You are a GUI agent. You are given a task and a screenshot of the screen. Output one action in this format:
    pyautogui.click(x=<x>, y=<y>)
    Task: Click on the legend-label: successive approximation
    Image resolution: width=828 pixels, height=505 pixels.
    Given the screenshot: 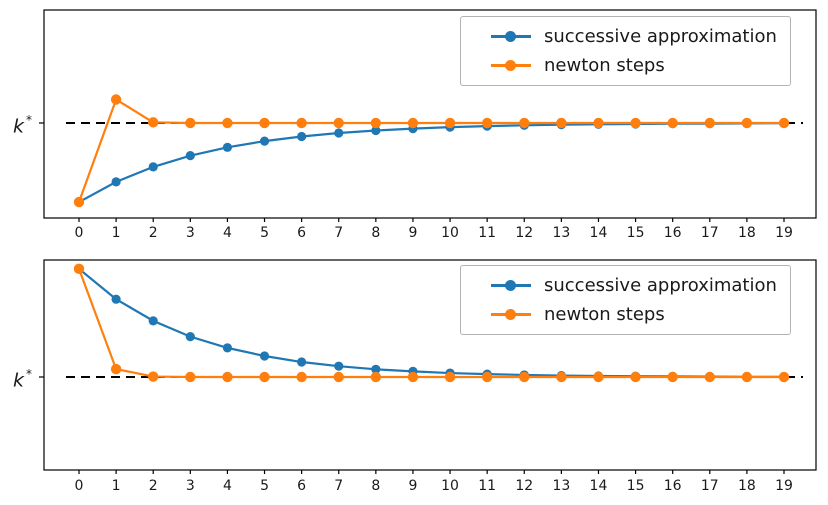 What is the action you would take?
    pyautogui.click(x=660, y=36)
    